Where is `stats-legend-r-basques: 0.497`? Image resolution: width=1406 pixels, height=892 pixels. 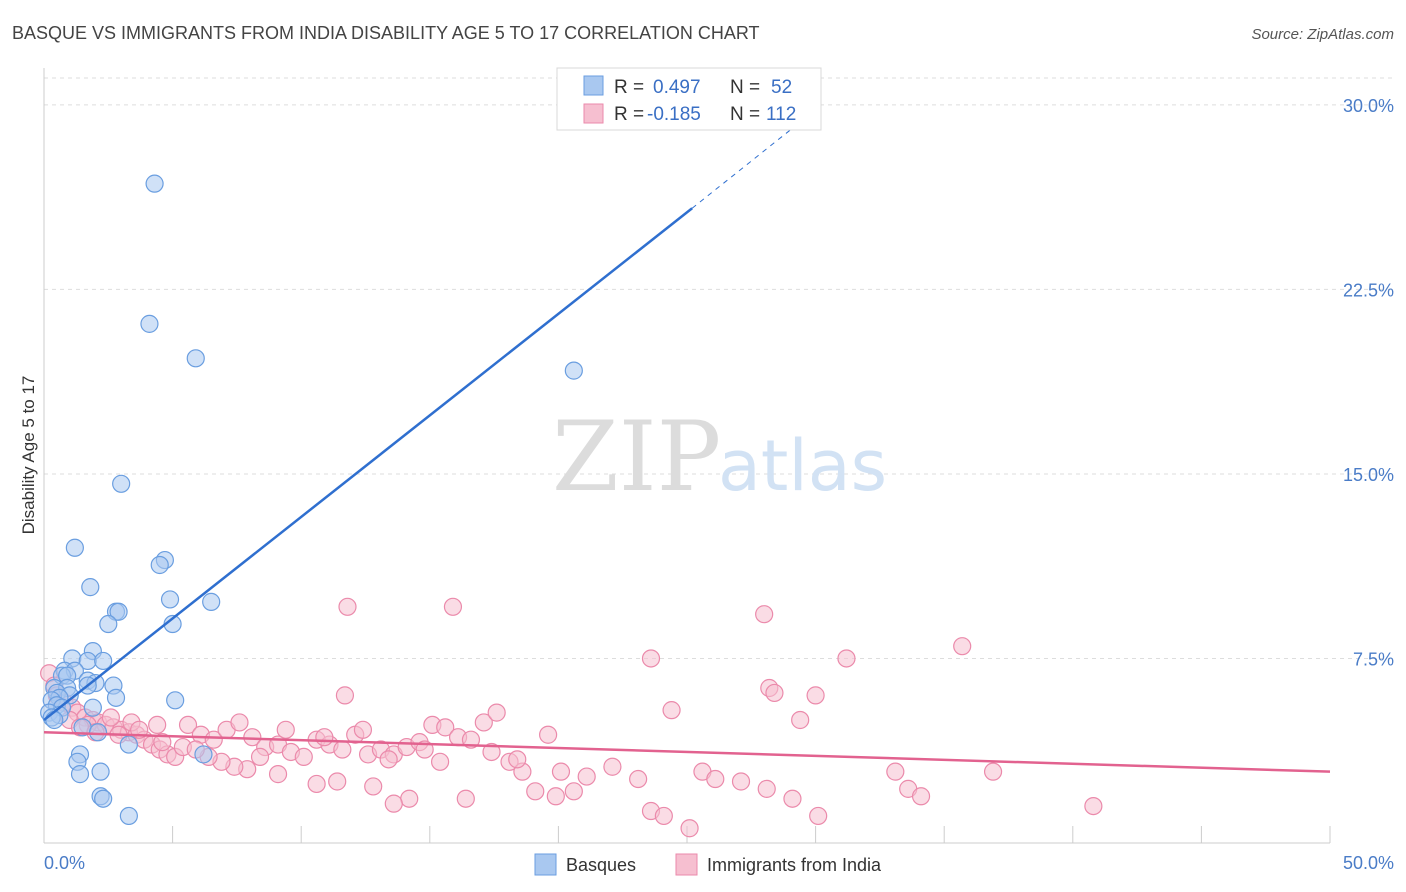
stats-legend-r-basques: 0.497 is located at coordinates (677, 87).